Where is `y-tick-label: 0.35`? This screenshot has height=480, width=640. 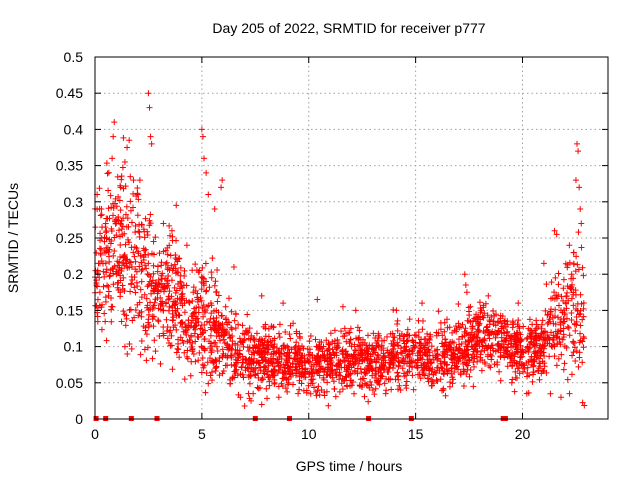 y-tick-label: 0.35 is located at coordinates (69, 166).